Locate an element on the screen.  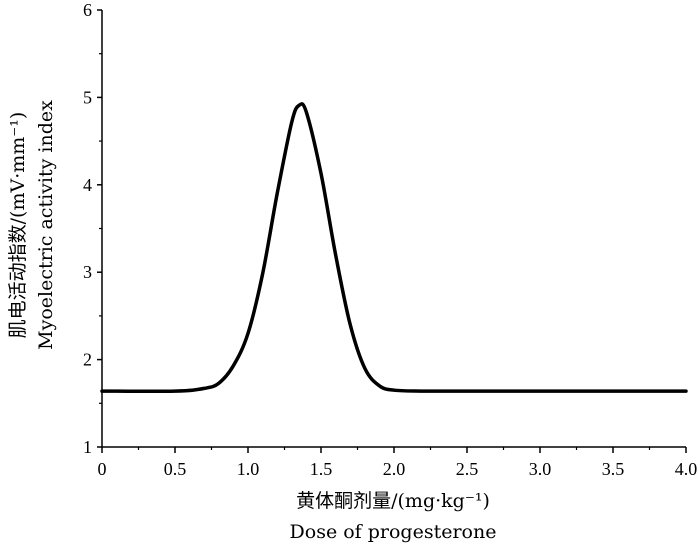
x-axis-title-en: Dose of progesterone is located at coordinates (393, 532).